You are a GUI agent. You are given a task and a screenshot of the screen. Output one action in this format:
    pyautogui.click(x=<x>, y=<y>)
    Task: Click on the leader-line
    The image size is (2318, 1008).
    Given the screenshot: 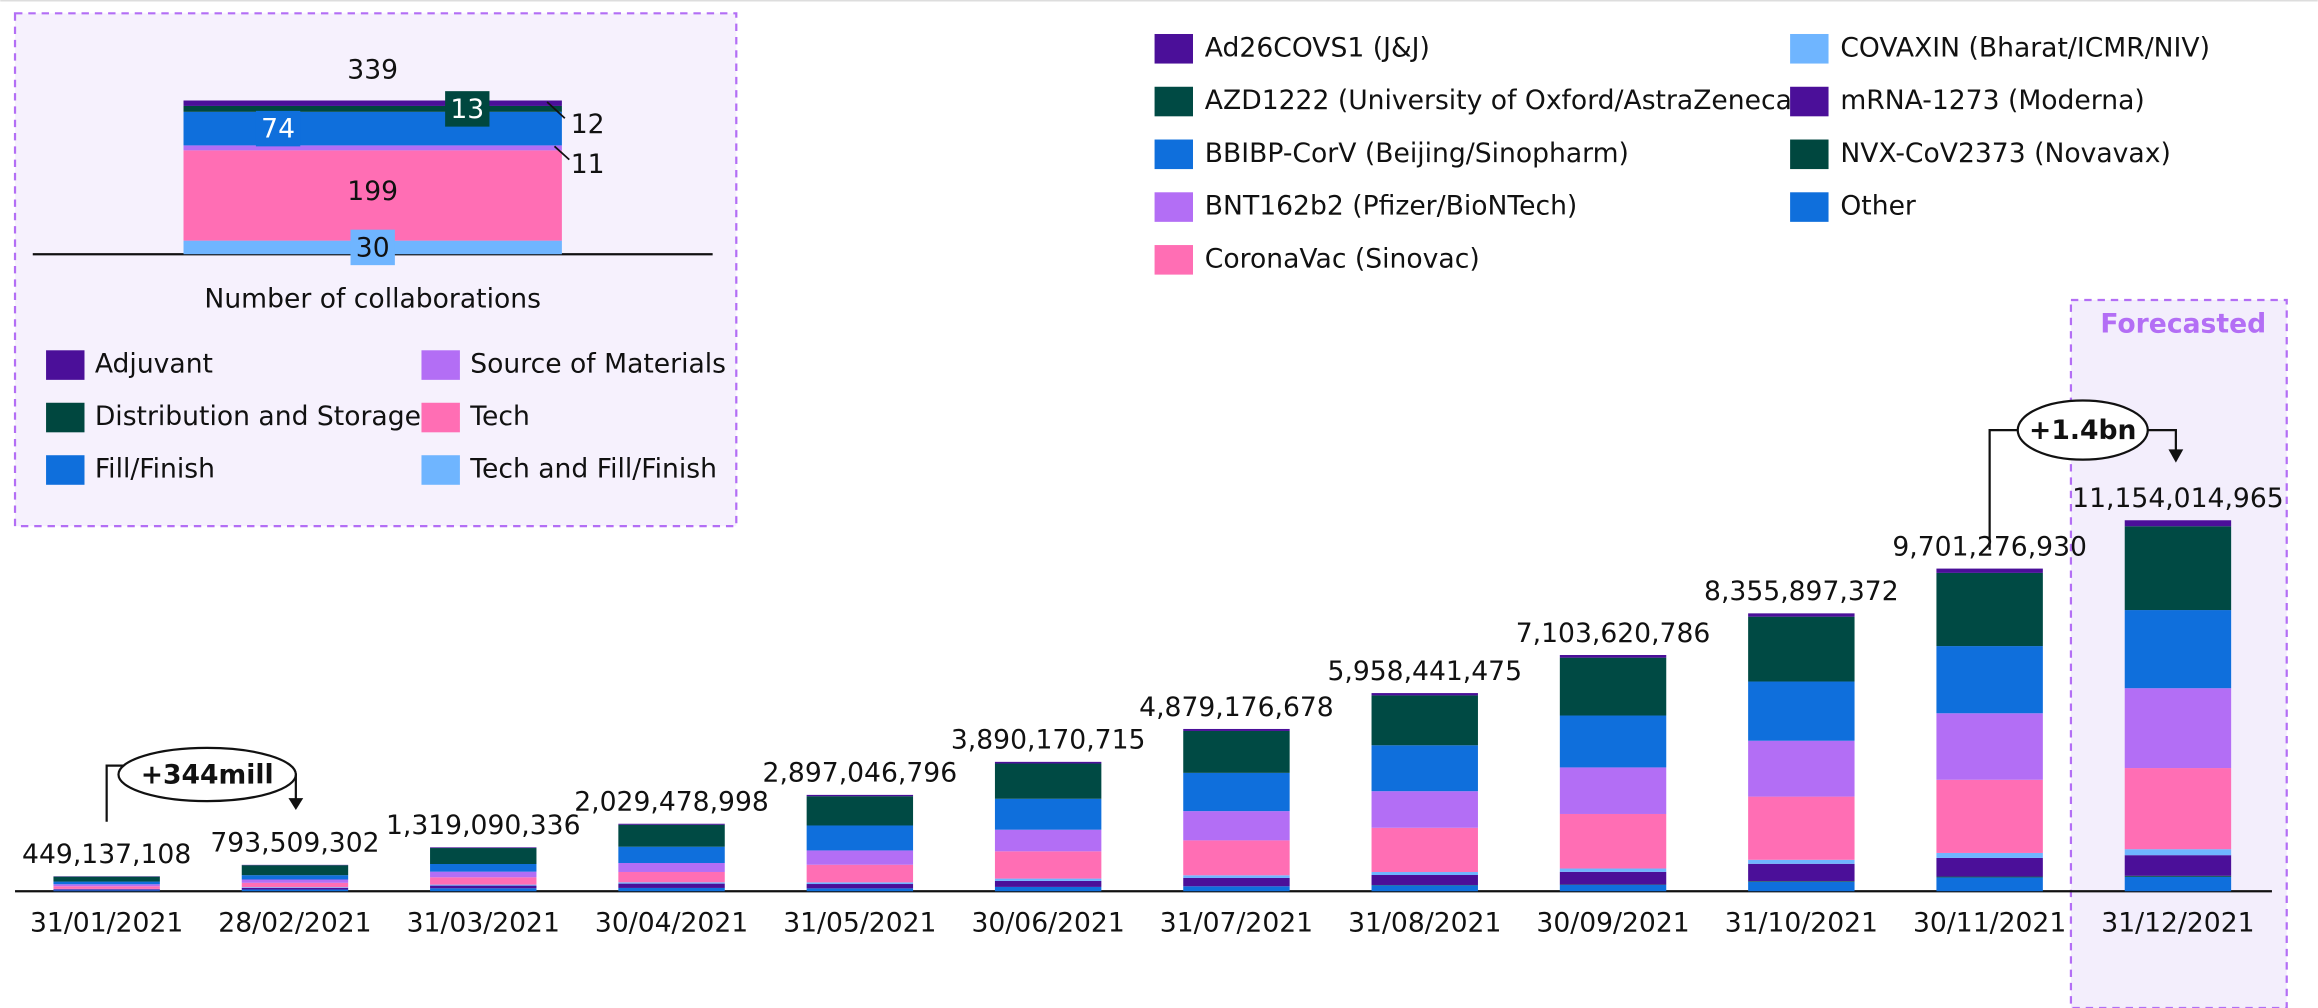 What is the action you would take?
    pyautogui.click(x=561, y=153)
    